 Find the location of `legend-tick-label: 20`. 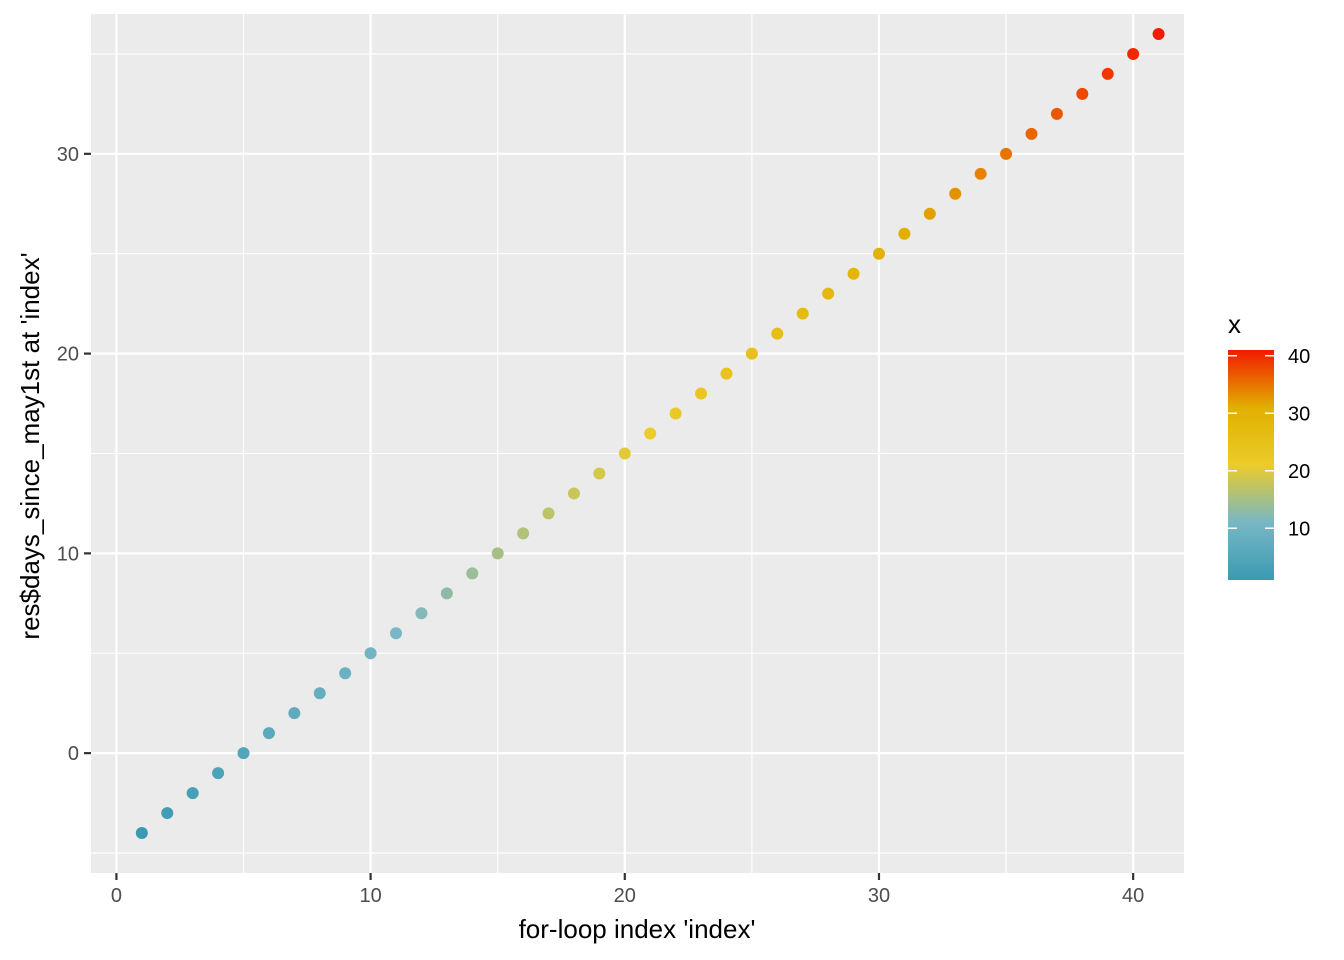

legend-tick-label: 20 is located at coordinates (1299, 472).